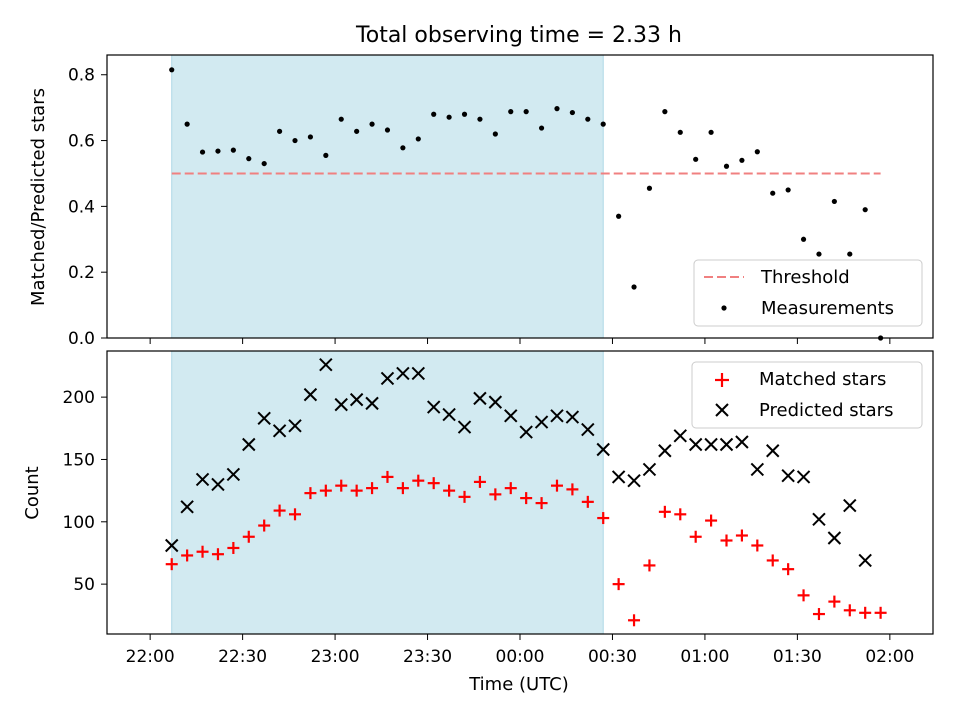 The width and height of the screenshot is (960, 720). Describe the element at coordinates (520, 657) in the screenshot. I see `x-tick-label: 00:00` at that location.